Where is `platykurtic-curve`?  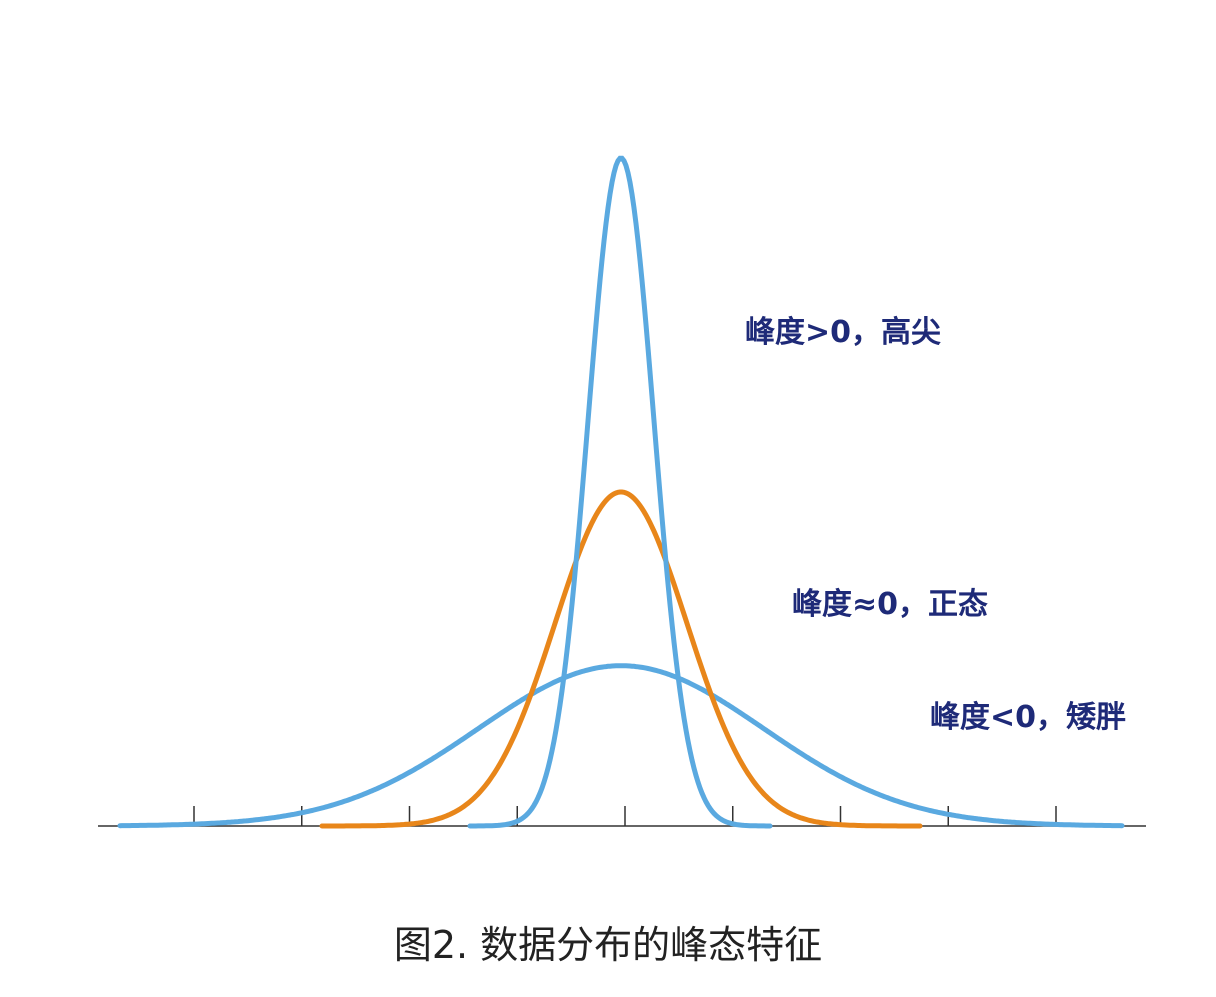
platykurtic-curve is located at coordinates (621, 746).